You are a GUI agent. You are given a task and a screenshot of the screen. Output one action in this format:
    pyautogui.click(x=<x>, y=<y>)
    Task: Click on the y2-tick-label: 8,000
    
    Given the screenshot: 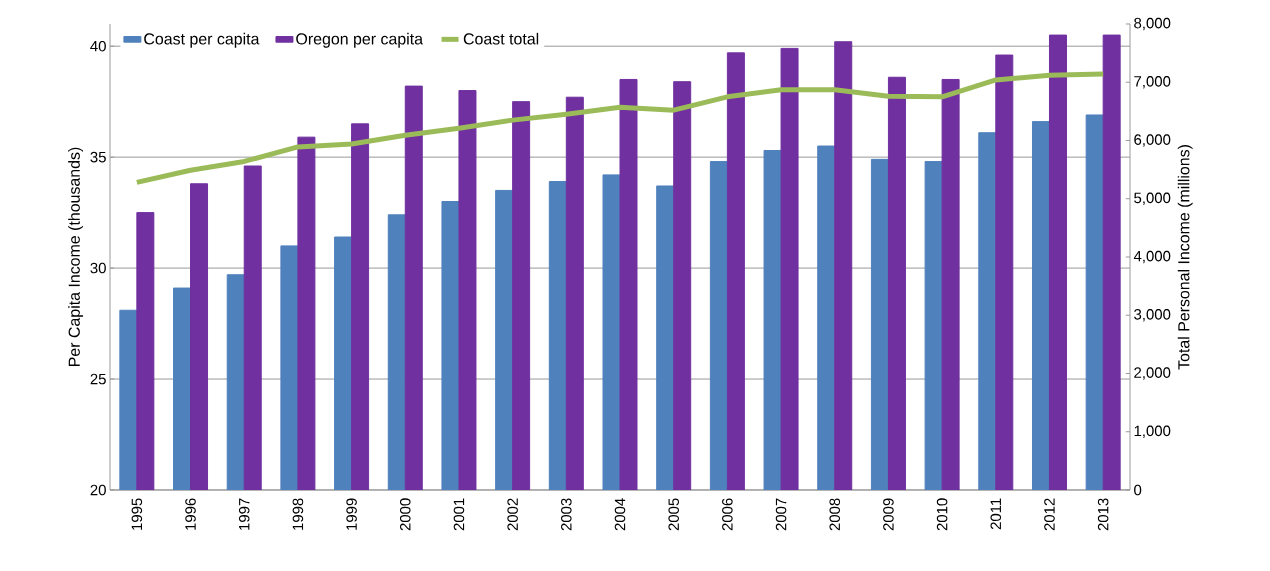 What is the action you would take?
    pyautogui.click(x=1152, y=24)
    